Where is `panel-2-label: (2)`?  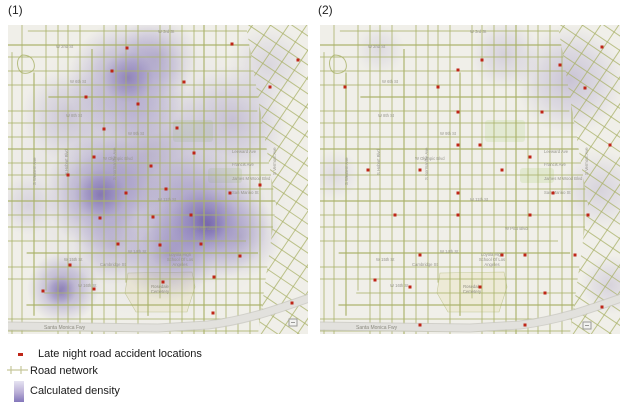 panel-2-label: (2) is located at coordinates (325, 10).